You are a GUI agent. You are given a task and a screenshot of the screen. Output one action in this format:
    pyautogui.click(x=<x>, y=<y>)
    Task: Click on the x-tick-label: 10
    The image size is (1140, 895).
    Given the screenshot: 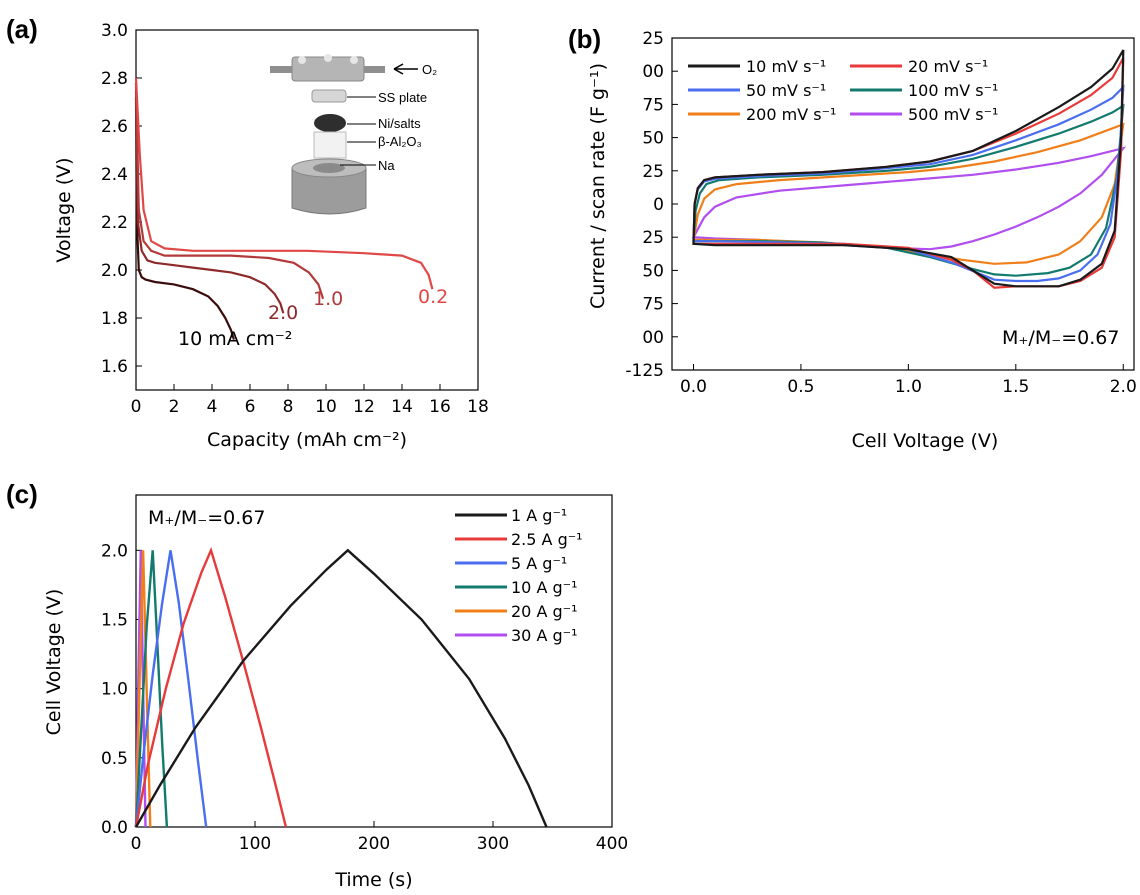 What is the action you would take?
    pyautogui.click(x=326, y=407)
    